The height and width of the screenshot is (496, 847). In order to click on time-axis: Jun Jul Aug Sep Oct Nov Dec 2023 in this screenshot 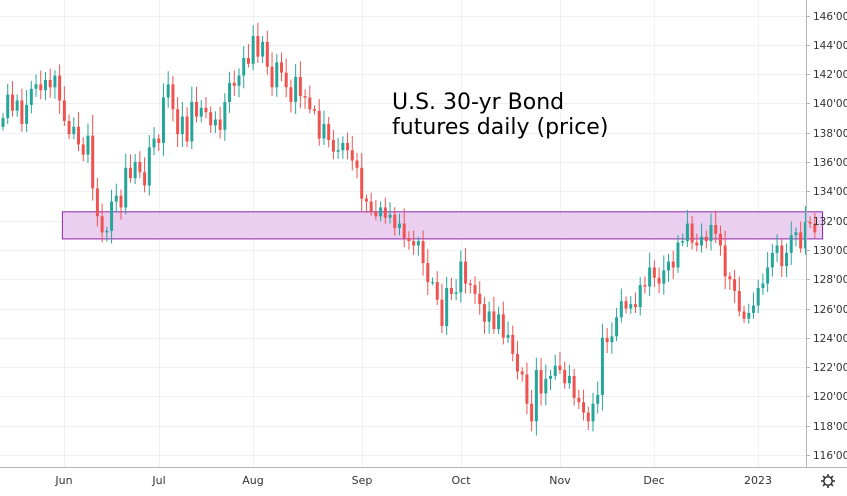, I will do `click(413, 480)`.